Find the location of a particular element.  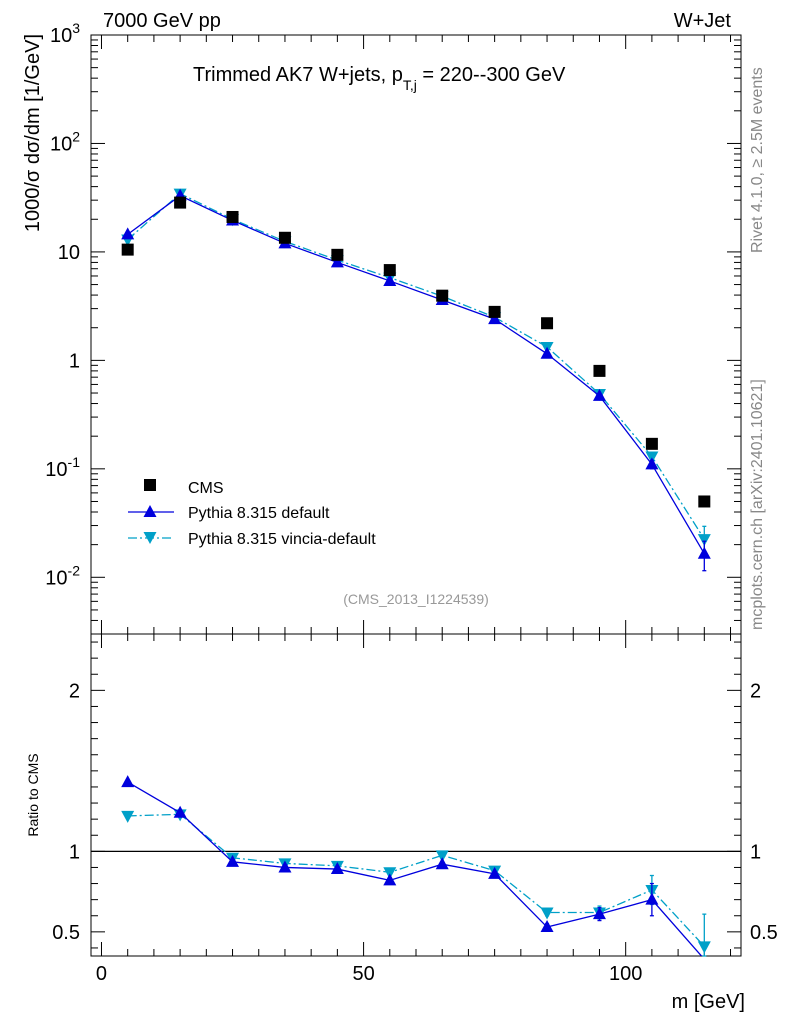

bottom-y-tick-label-right: 0.5 is located at coordinates (764, 933).